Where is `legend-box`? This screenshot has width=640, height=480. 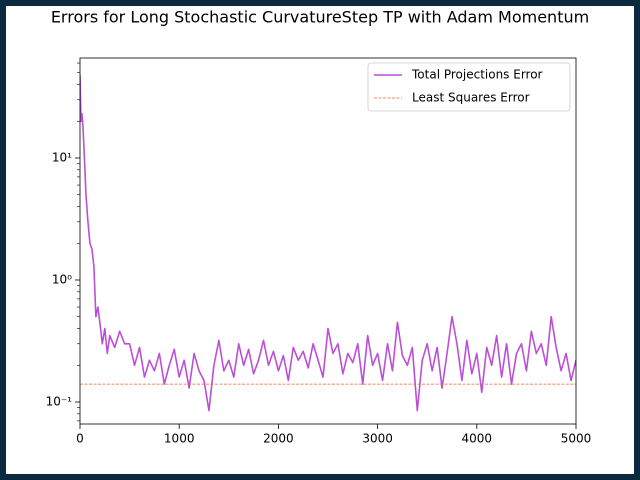
legend-box is located at coordinates (469, 87).